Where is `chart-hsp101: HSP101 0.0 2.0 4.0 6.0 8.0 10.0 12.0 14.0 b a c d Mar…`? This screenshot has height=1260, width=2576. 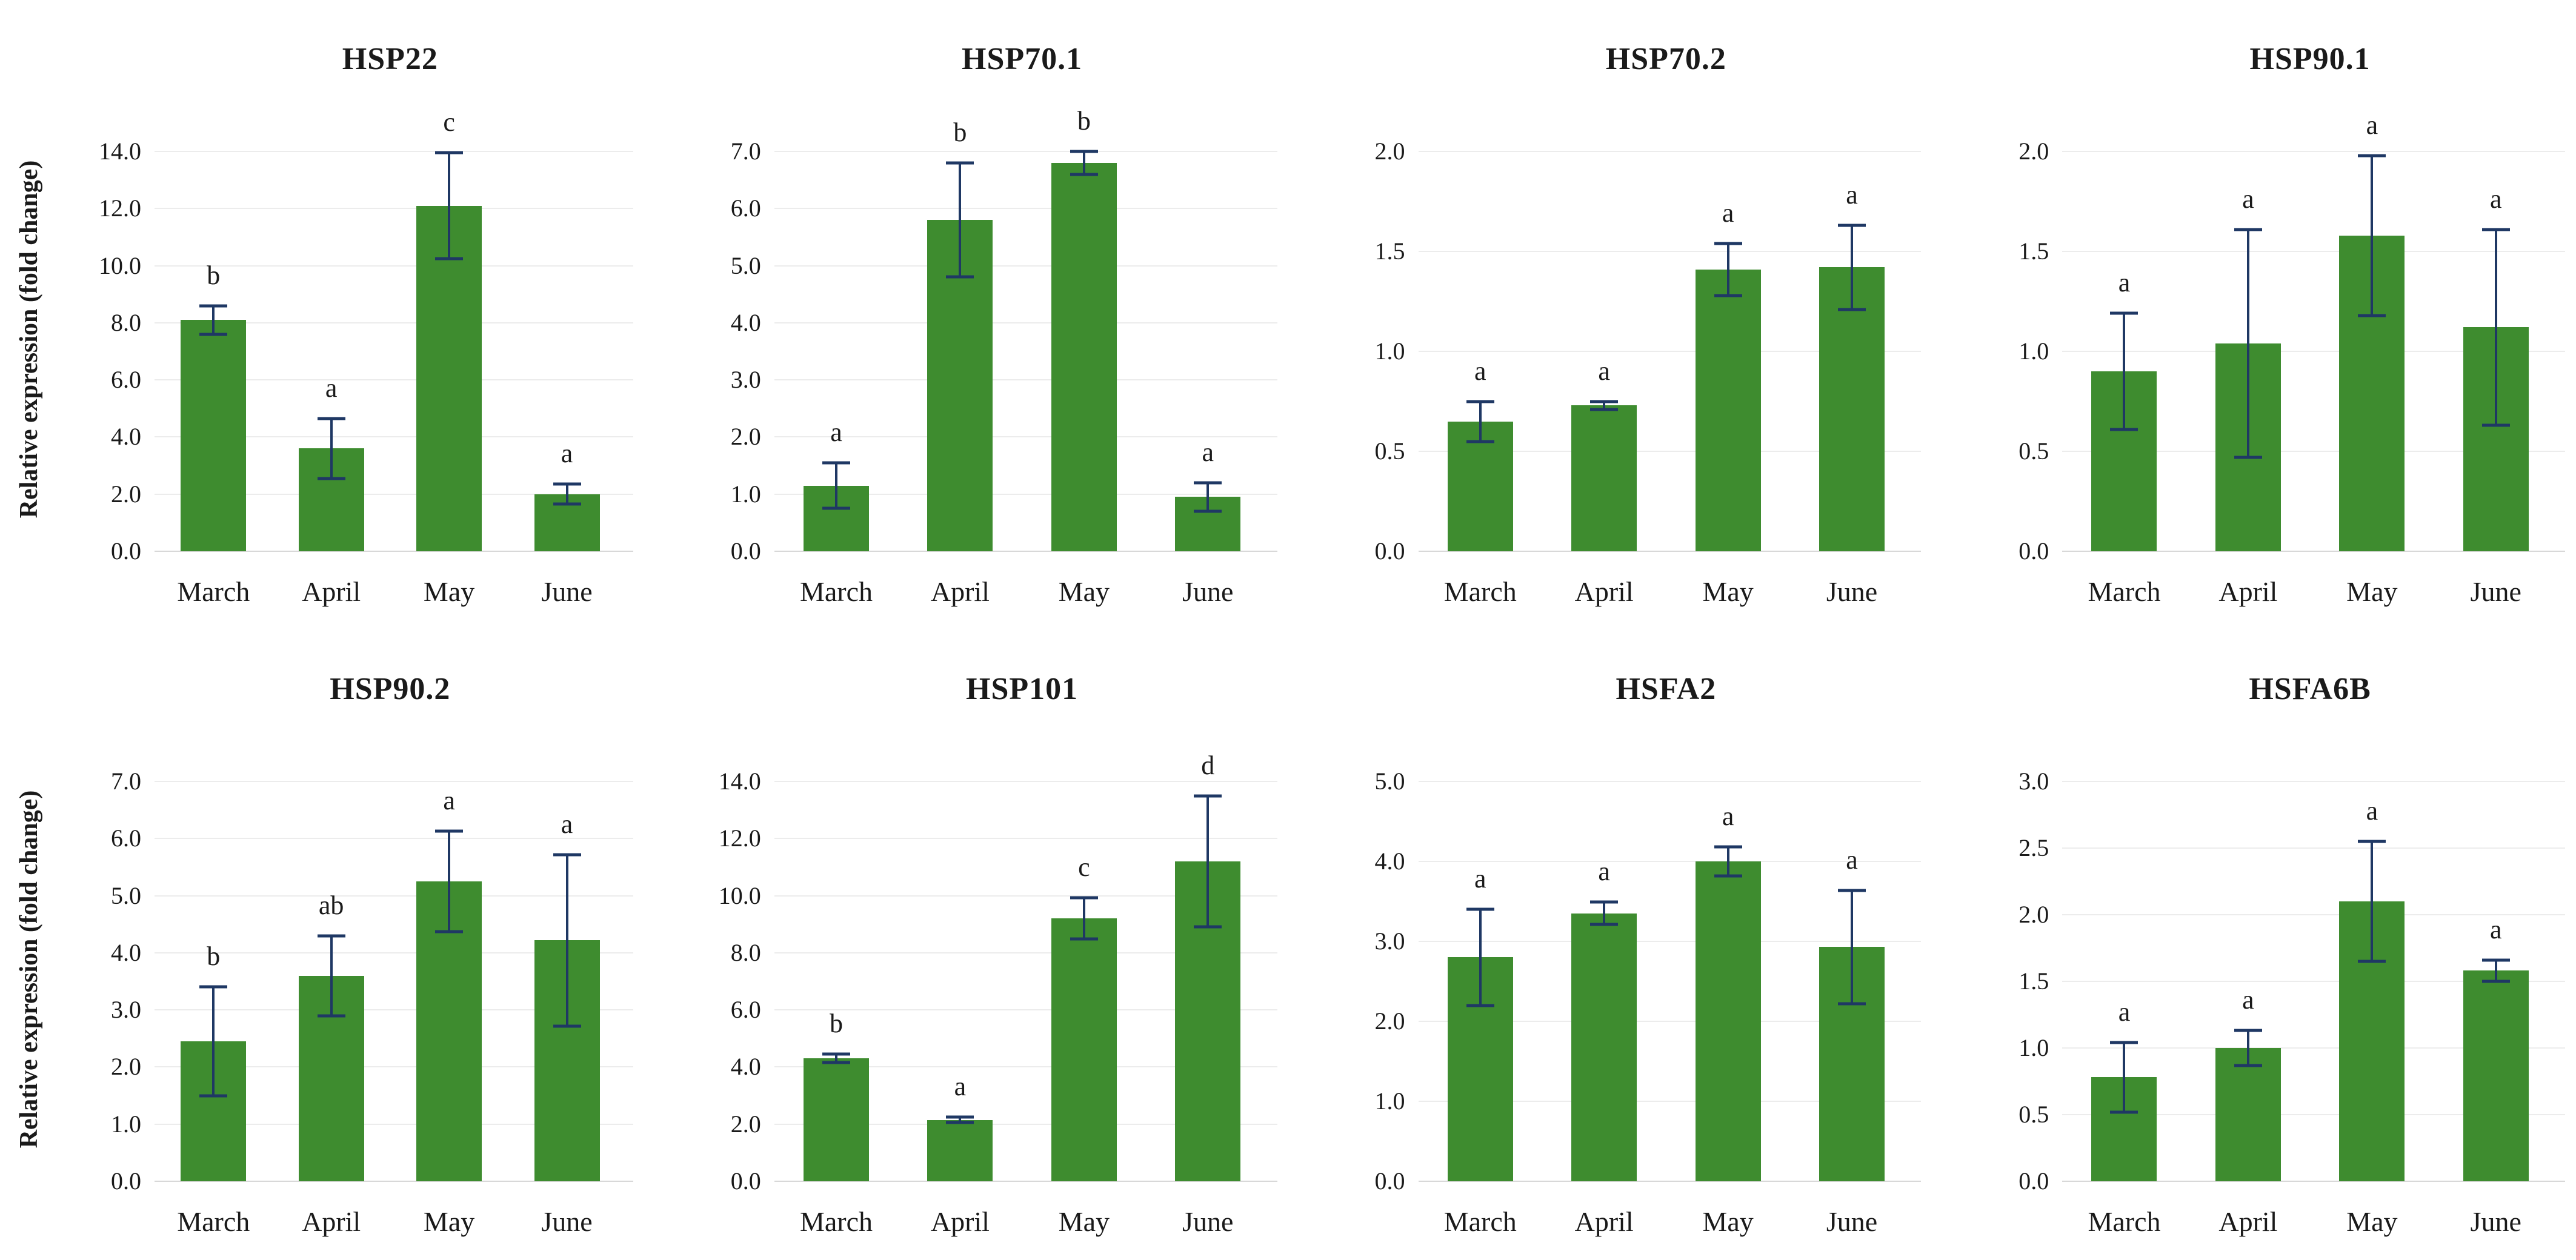
chart-hsp101: HSP101 0.0 2.0 4.0 6.0 8.0 10.0 12.0 14.0 b a c d Mar… is located at coordinates (966, 945).